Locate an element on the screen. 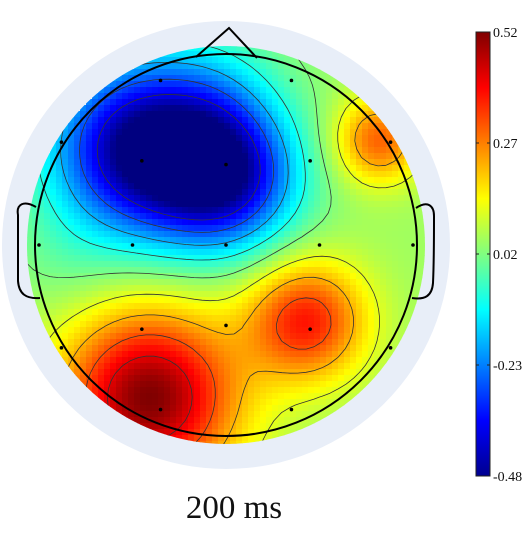 Image resolution: width=530 pixels, height=543 pixels. nose-outline is located at coordinates (226, 42).